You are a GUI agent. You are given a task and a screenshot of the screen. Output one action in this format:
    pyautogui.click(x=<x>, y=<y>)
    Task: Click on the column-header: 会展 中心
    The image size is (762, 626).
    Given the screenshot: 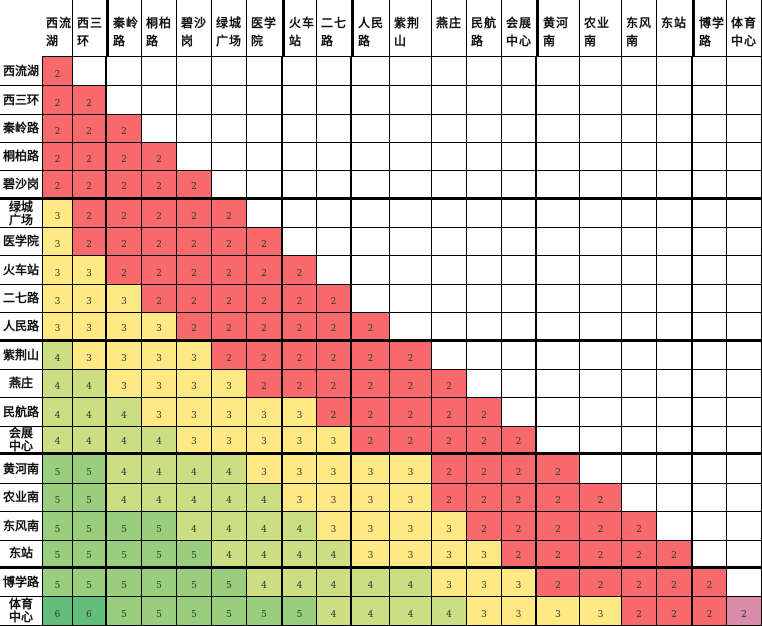 What is the action you would take?
    pyautogui.click(x=519, y=28)
    